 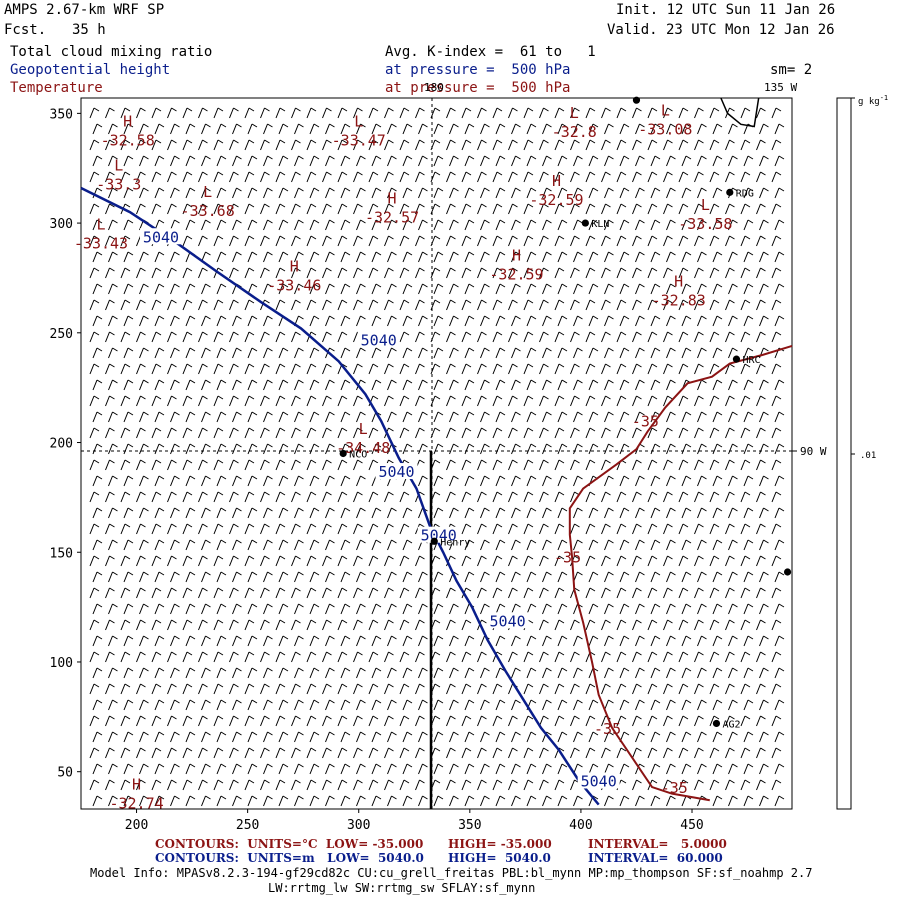 I want to click on center-value: -32.59, so click(x=556, y=200).